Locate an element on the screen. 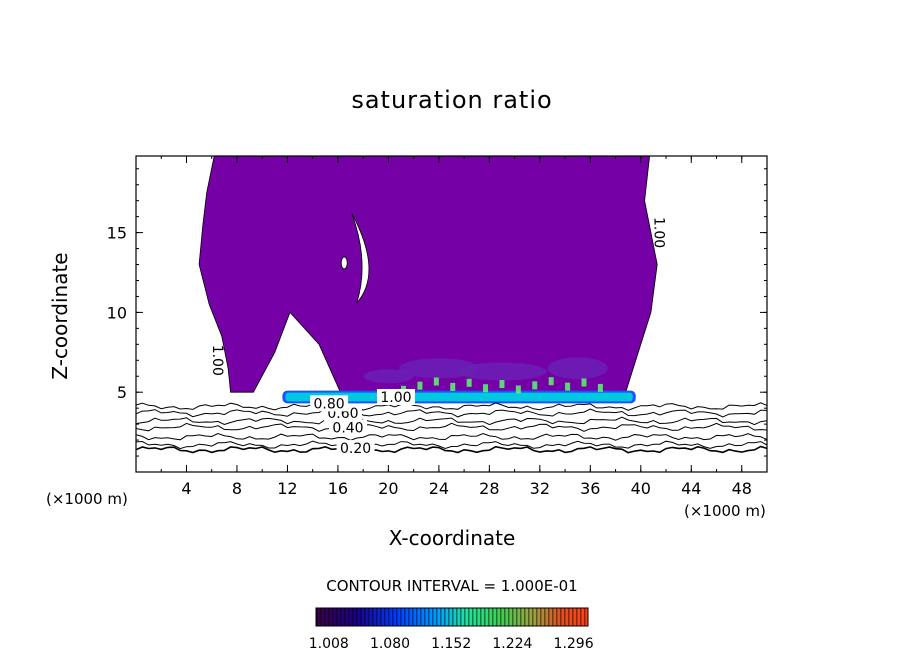 The height and width of the screenshot is (654, 904). x-tick-label: 24 is located at coordinates (439, 488).